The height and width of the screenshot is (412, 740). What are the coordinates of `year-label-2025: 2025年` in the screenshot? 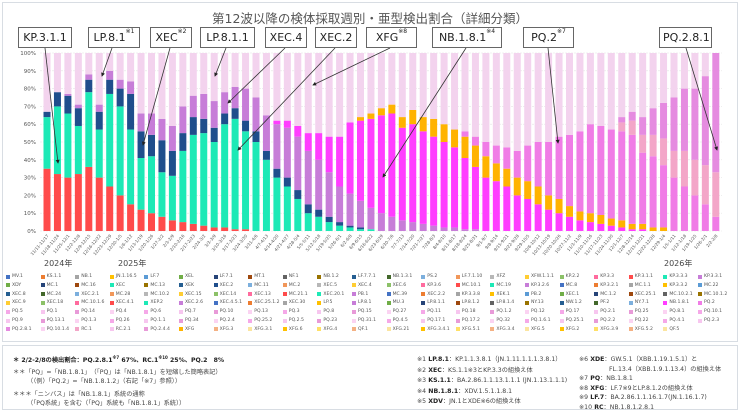 It's located at (132, 263).